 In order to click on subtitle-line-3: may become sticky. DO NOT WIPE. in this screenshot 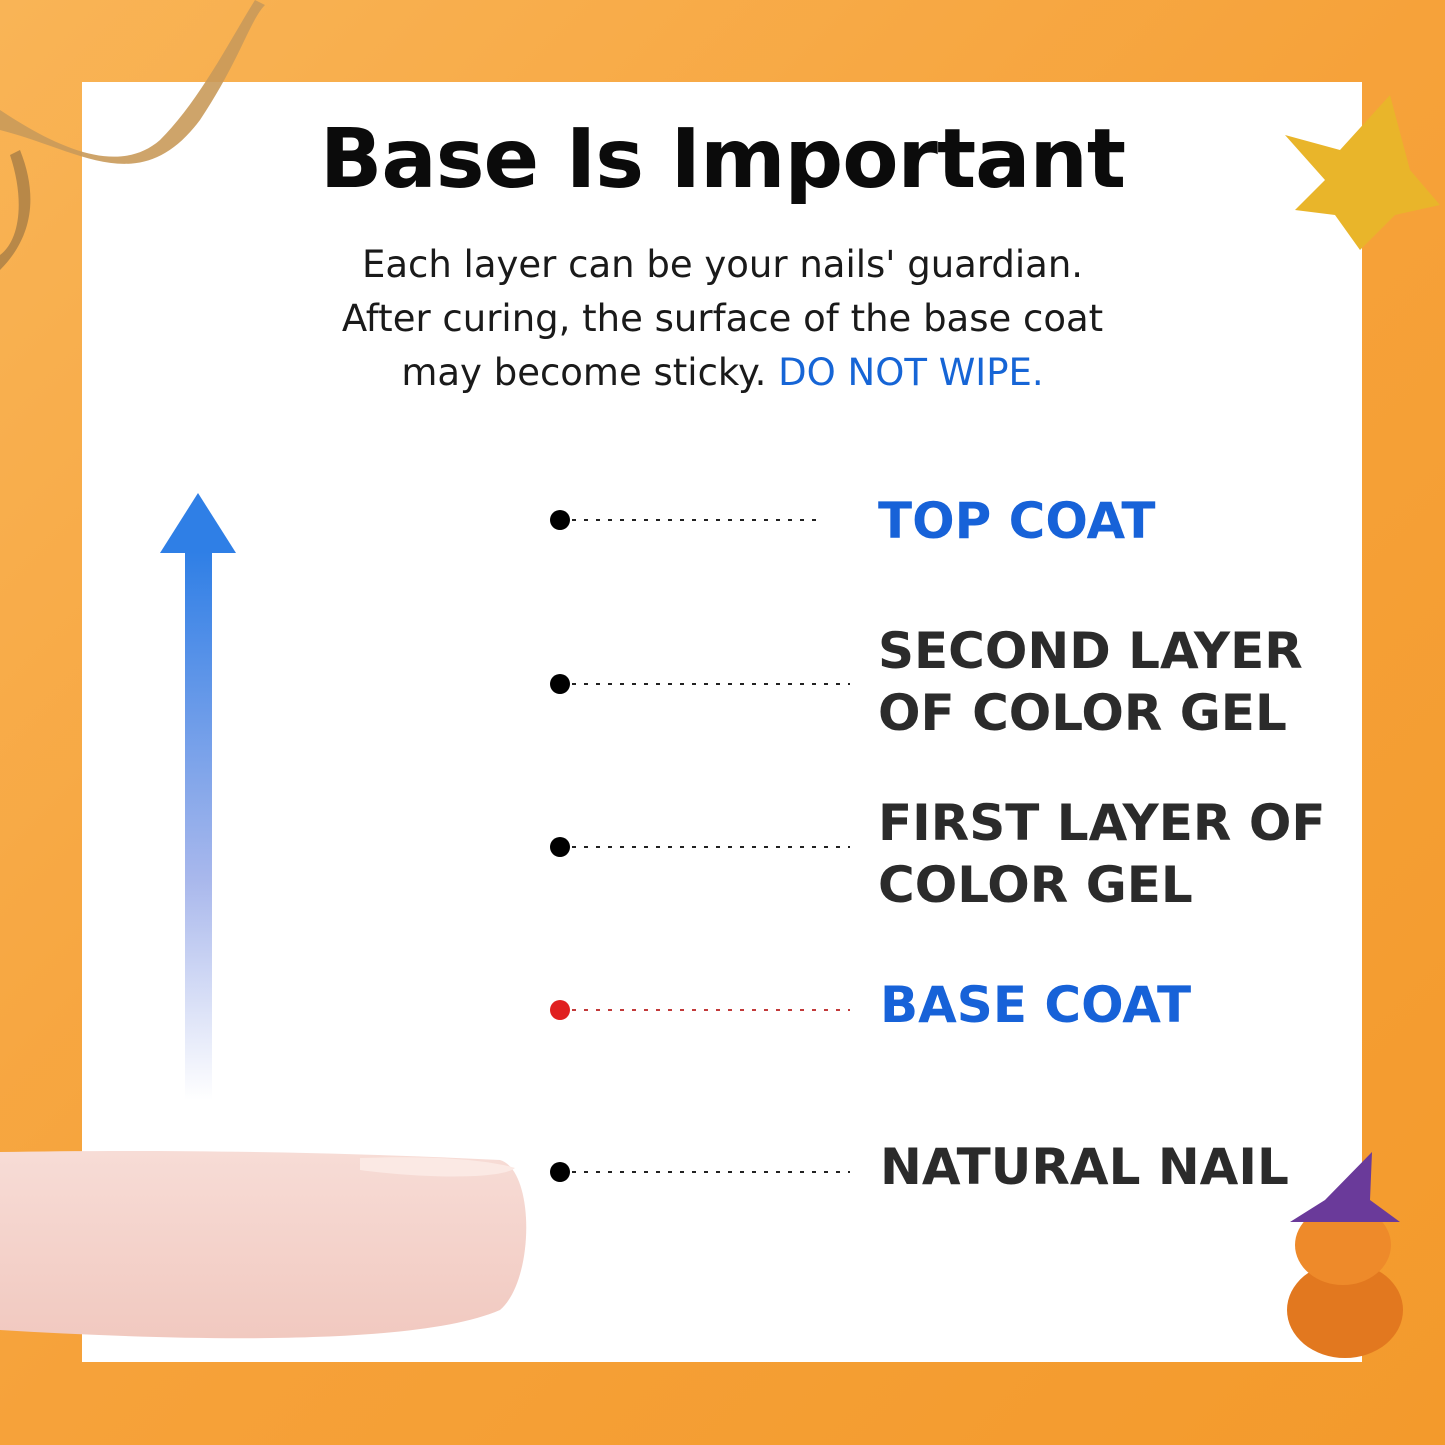, I will do `click(722, 372)`.